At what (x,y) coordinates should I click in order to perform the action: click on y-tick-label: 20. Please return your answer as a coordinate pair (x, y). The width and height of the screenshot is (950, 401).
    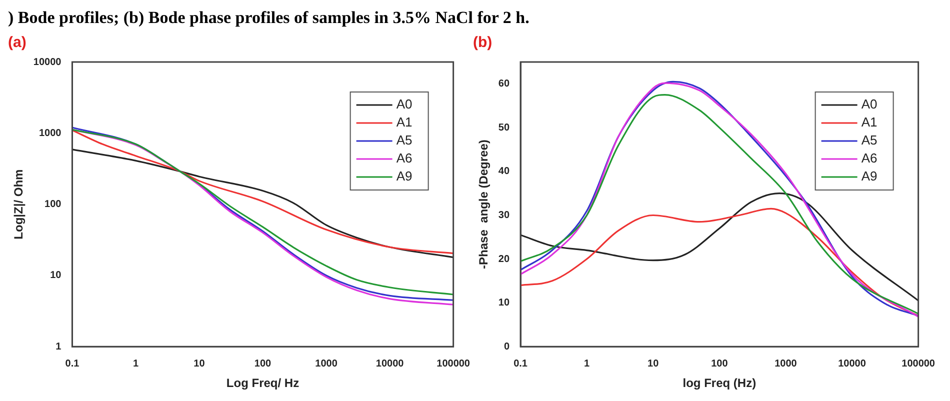
    Looking at the image, I should click on (504, 259).